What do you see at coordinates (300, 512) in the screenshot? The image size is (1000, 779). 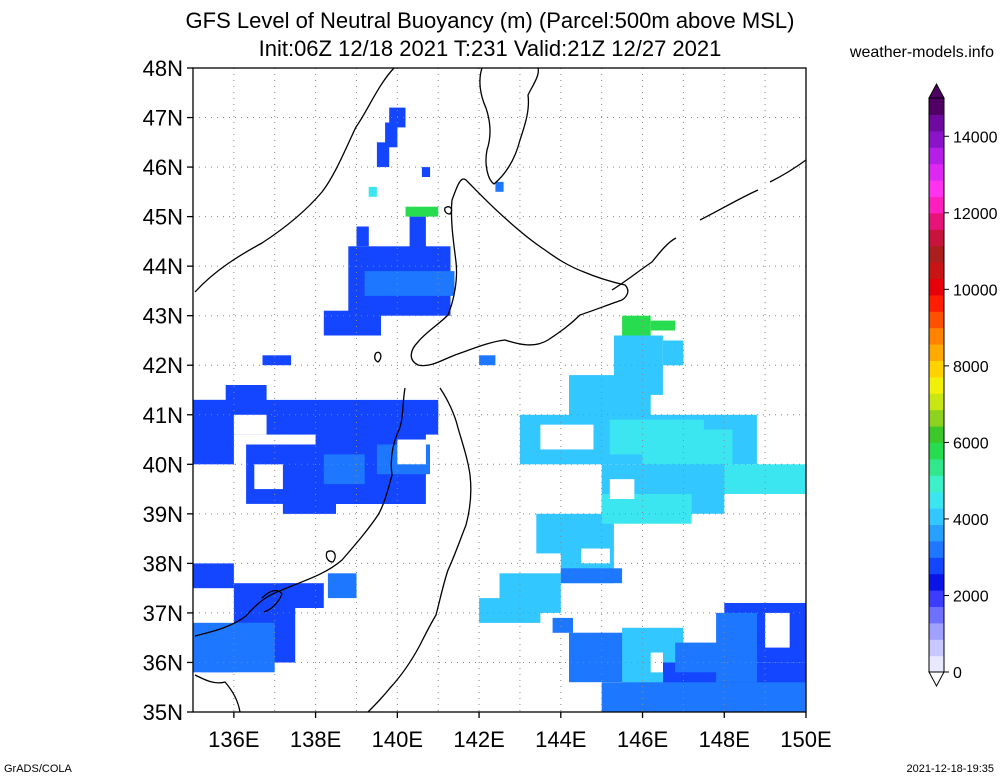 I see `coast-honshu-west` at bounding box center [300, 512].